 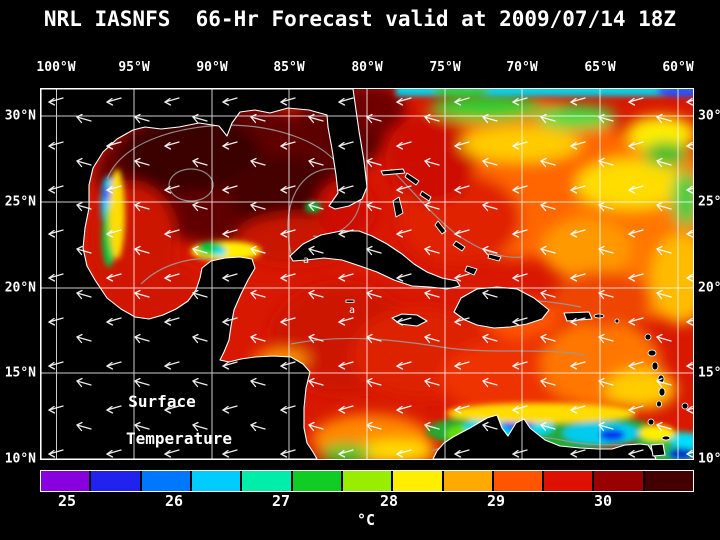 I want to click on colorbar-unit: °C, so click(x=366, y=520).